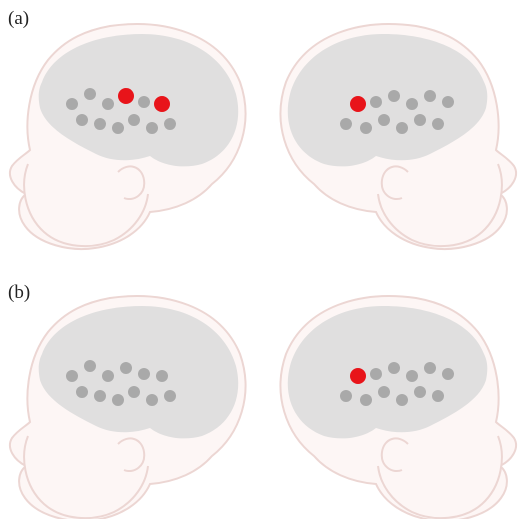 The height and width of the screenshot is (519, 526). Describe the element at coordinates (121, 111) in the screenshot. I see `channel-array-a-left` at that location.